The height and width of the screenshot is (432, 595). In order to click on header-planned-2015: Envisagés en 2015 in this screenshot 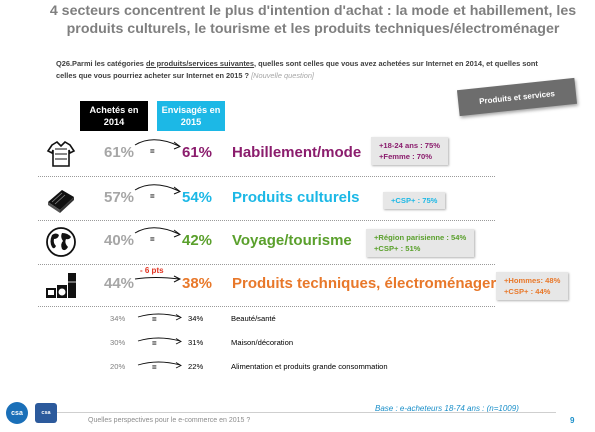, I will do `click(191, 116)`.